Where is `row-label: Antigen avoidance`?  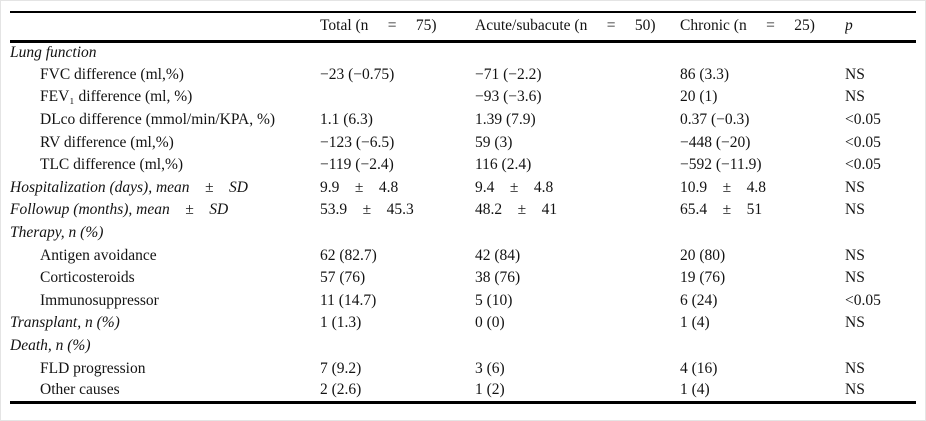
row-label: Antigen avoidance is located at coordinates (98, 255).